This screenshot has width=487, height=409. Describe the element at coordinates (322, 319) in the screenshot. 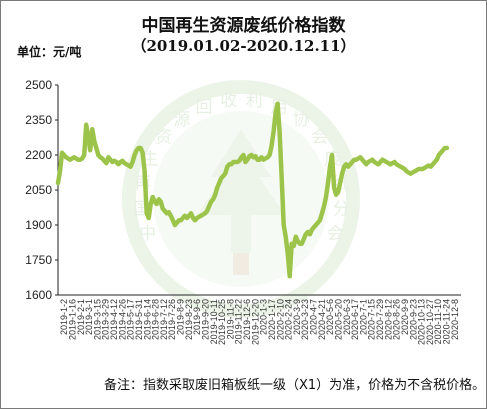

I see `x-tick-label: 2020-4-21` at that location.